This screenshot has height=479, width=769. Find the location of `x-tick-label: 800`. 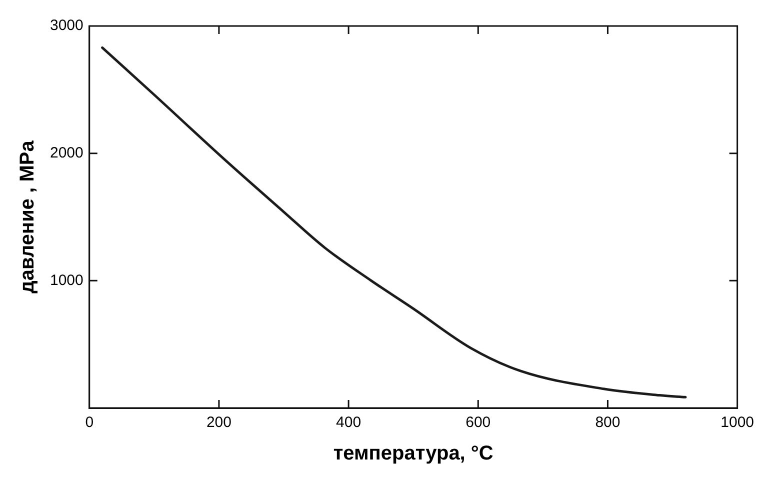

x-tick-label: 800 is located at coordinates (607, 423).